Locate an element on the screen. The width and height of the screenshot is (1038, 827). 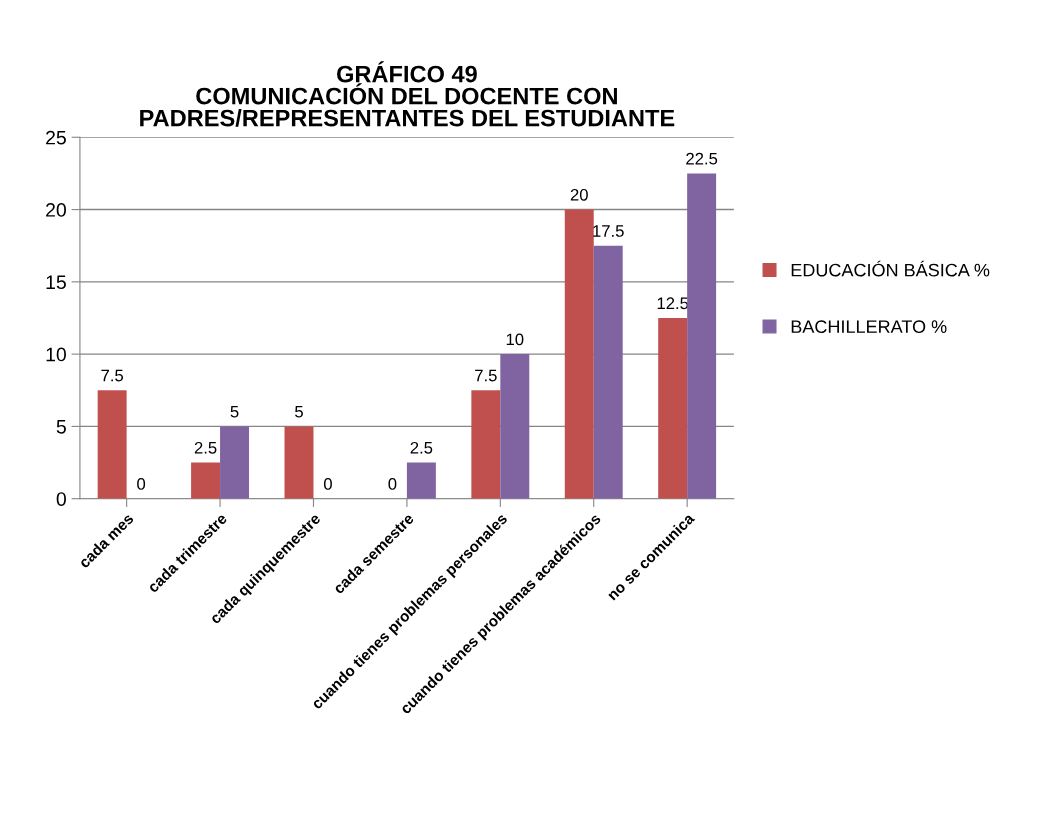
y-tick-label: 5 is located at coordinates (61, 427).